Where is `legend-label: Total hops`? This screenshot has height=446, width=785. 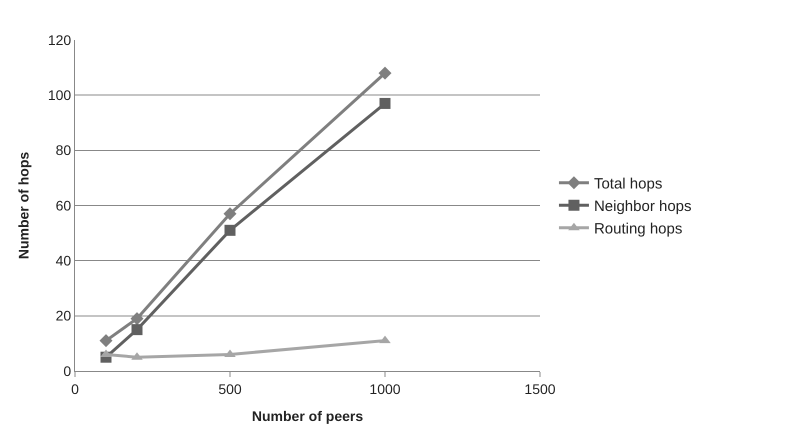 legend-label: Total hops is located at coordinates (628, 184).